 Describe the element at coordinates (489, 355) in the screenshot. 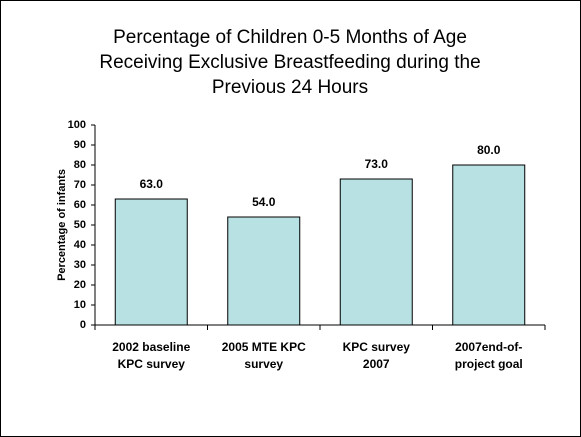

I see `x-tick-label: 2007end-of-project goal` at that location.